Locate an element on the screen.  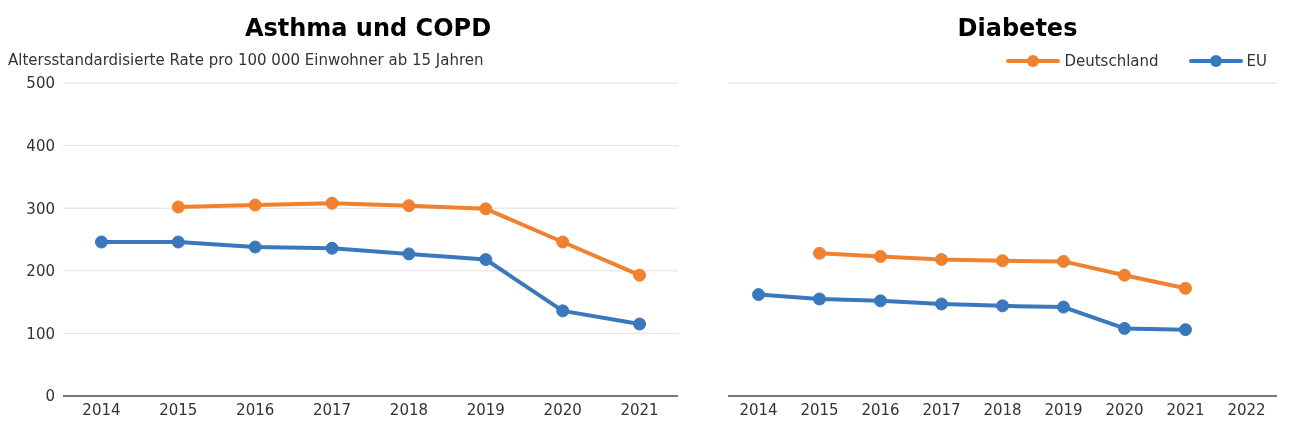
y-tick-label: 0 is located at coordinates (50, 396).